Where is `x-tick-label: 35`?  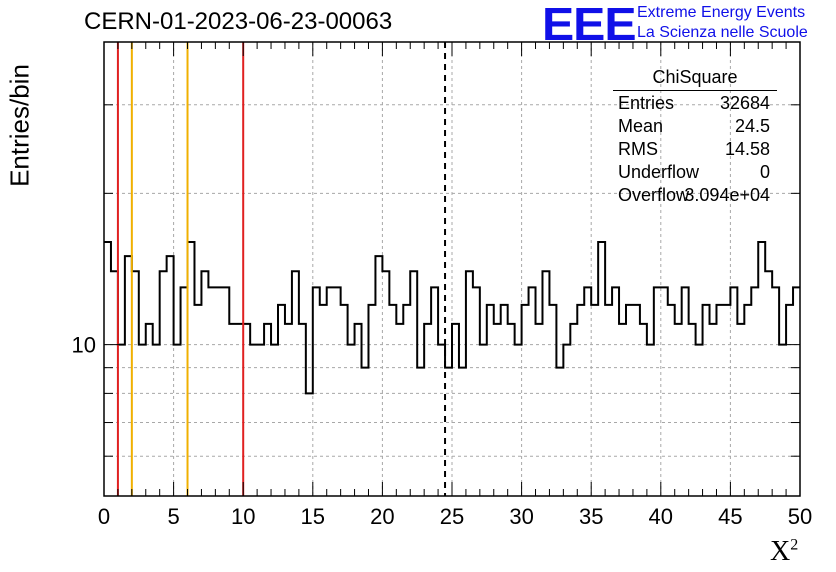 x-tick-label: 35 is located at coordinates (591, 516).